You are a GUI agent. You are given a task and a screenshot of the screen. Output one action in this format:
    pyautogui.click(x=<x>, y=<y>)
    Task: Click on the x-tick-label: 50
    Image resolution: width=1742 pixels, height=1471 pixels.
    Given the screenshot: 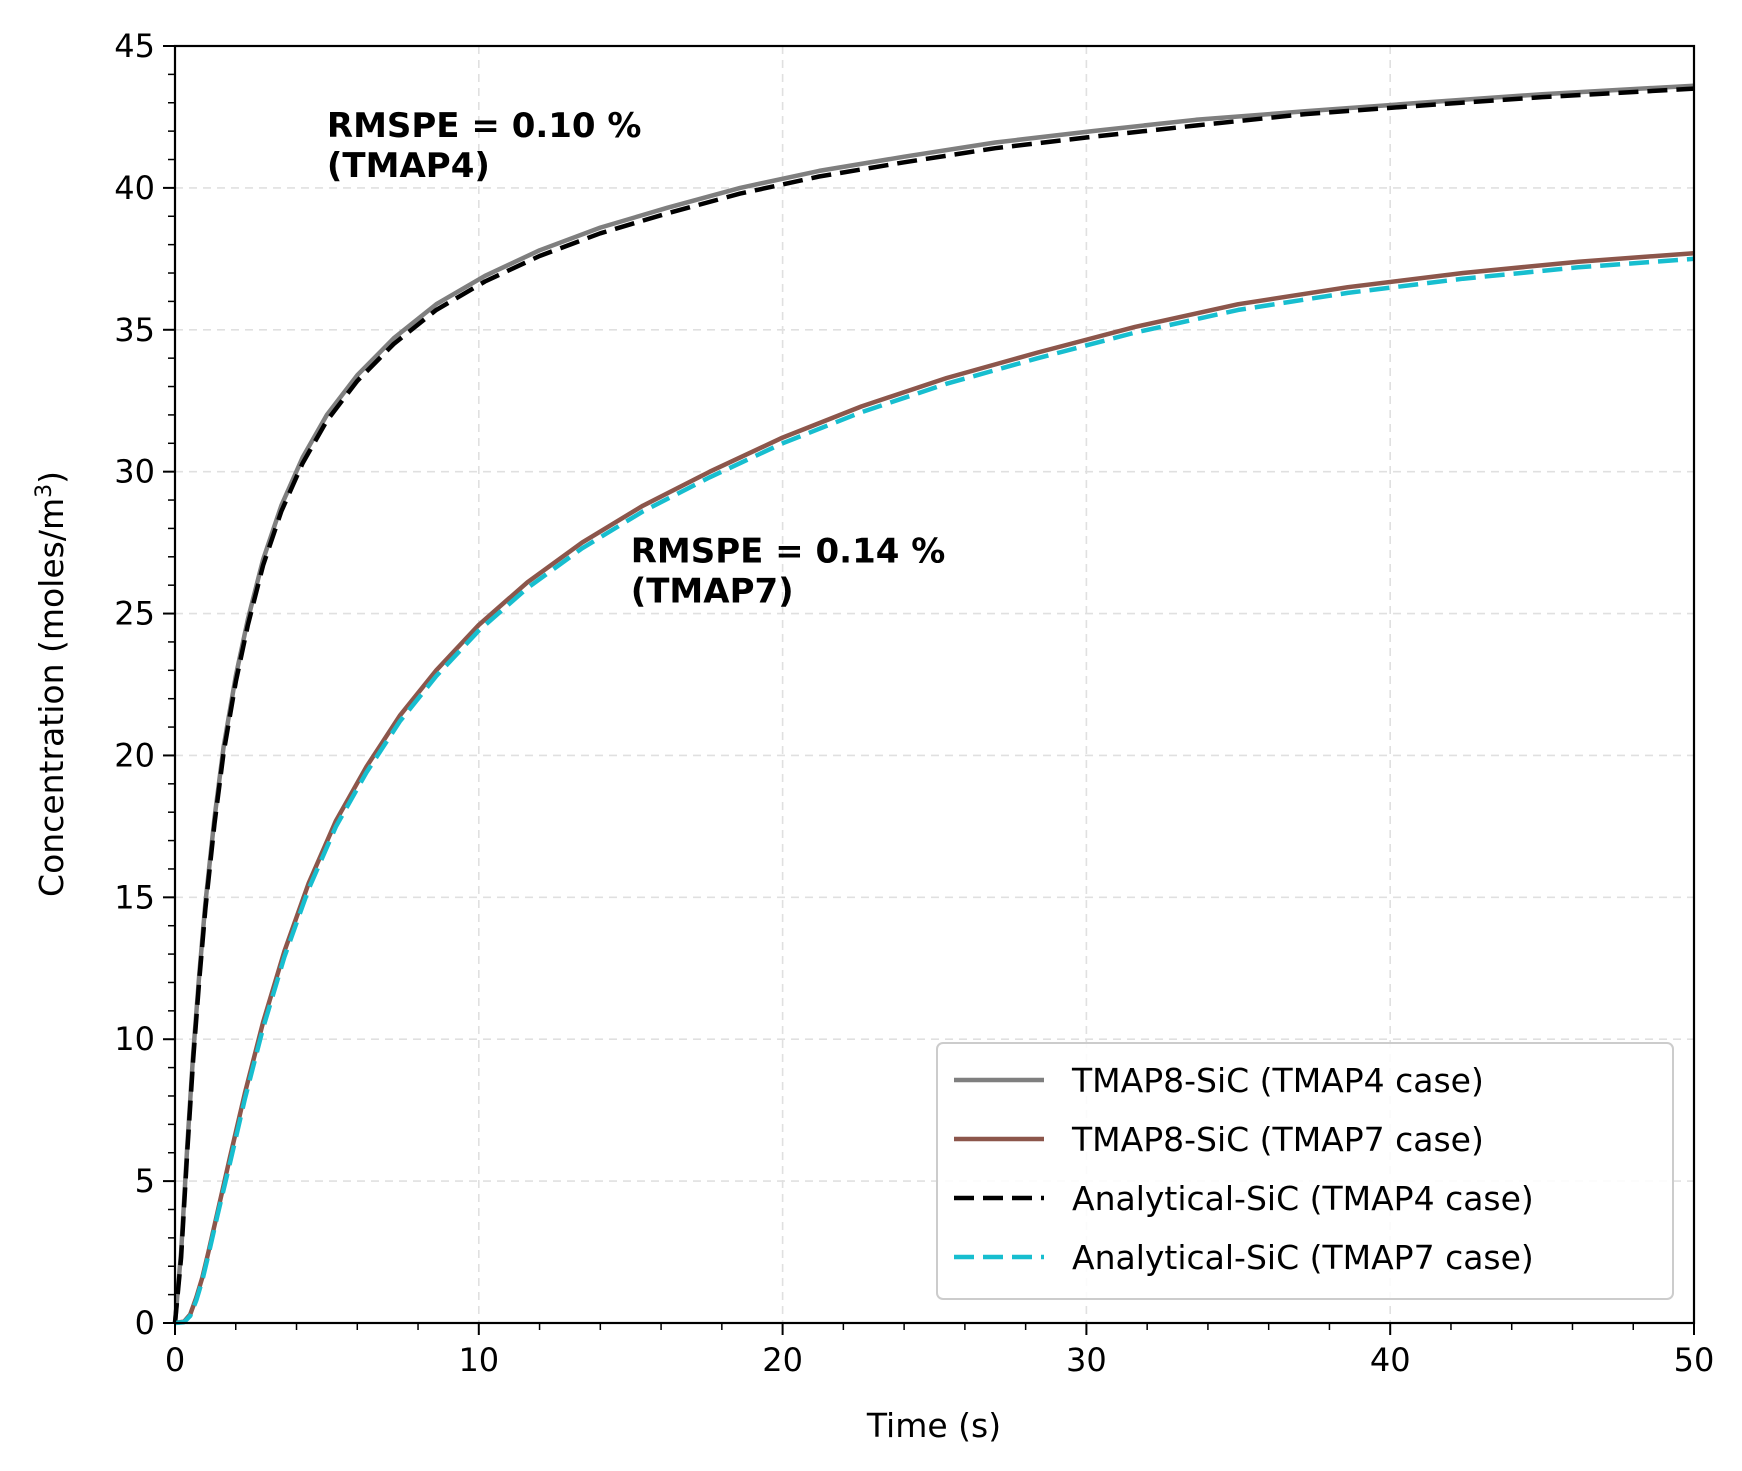 What is the action you would take?
    pyautogui.click(x=1694, y=1360)
    